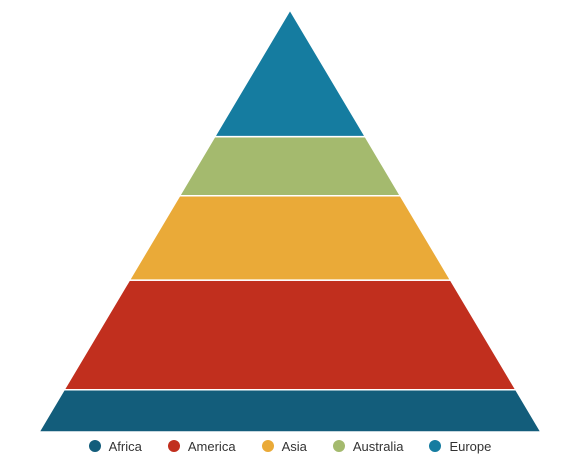  I want to click on legend-marker-asia, so click(267, 446).